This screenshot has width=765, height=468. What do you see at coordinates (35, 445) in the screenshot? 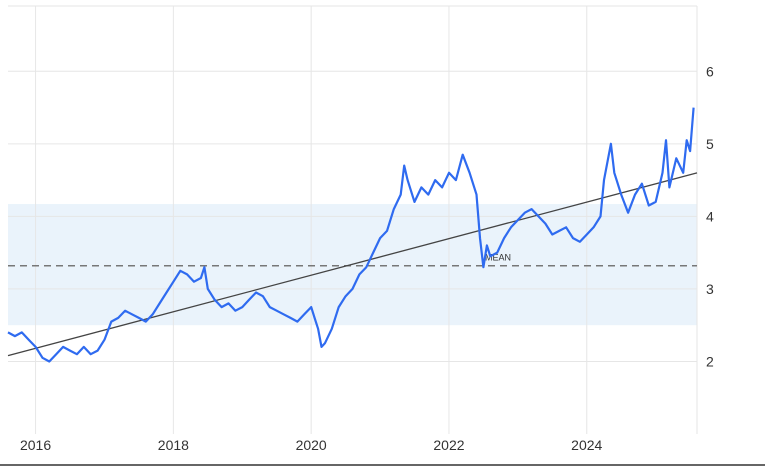
I see `x-tick-label: 2016` at bounding box center [35, 445].